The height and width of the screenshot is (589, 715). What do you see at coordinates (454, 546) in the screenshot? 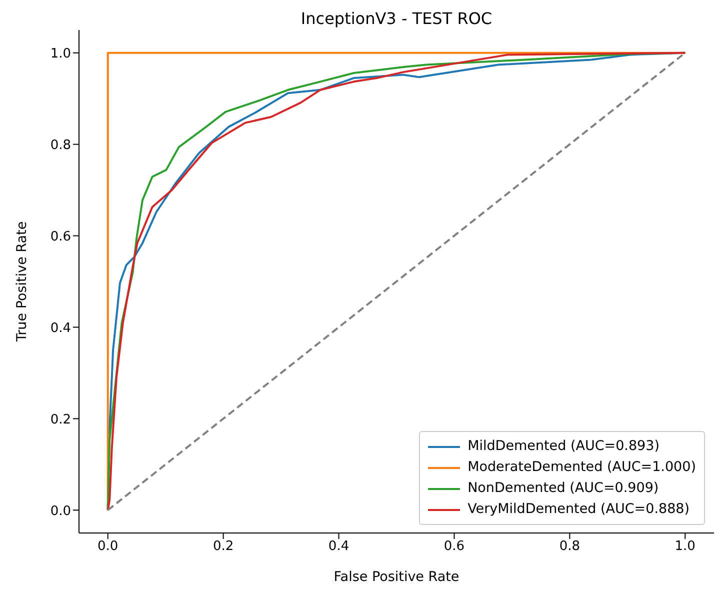
I see `x-tick-label: 0.6` at bounding box center [454, 546].